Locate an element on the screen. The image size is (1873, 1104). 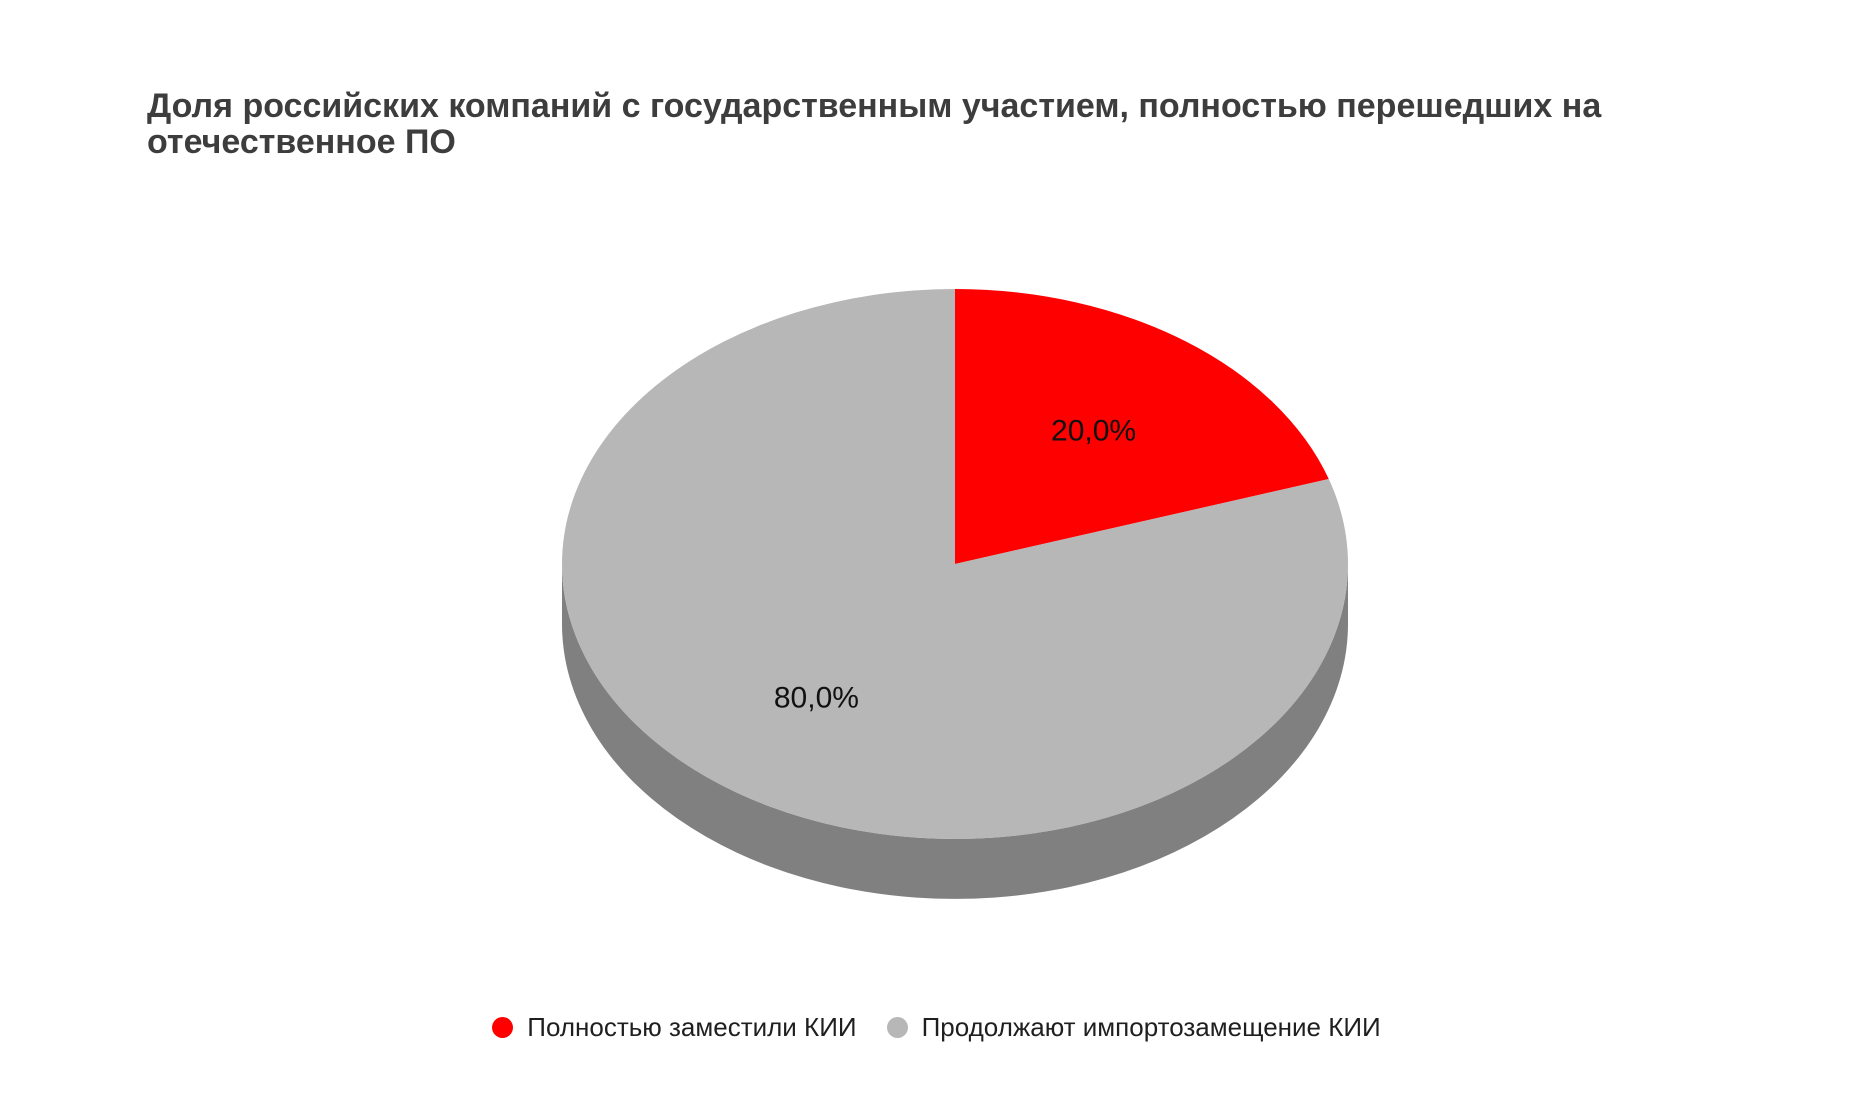
legend-marker-continuing is located at coordinates (897, 1027).